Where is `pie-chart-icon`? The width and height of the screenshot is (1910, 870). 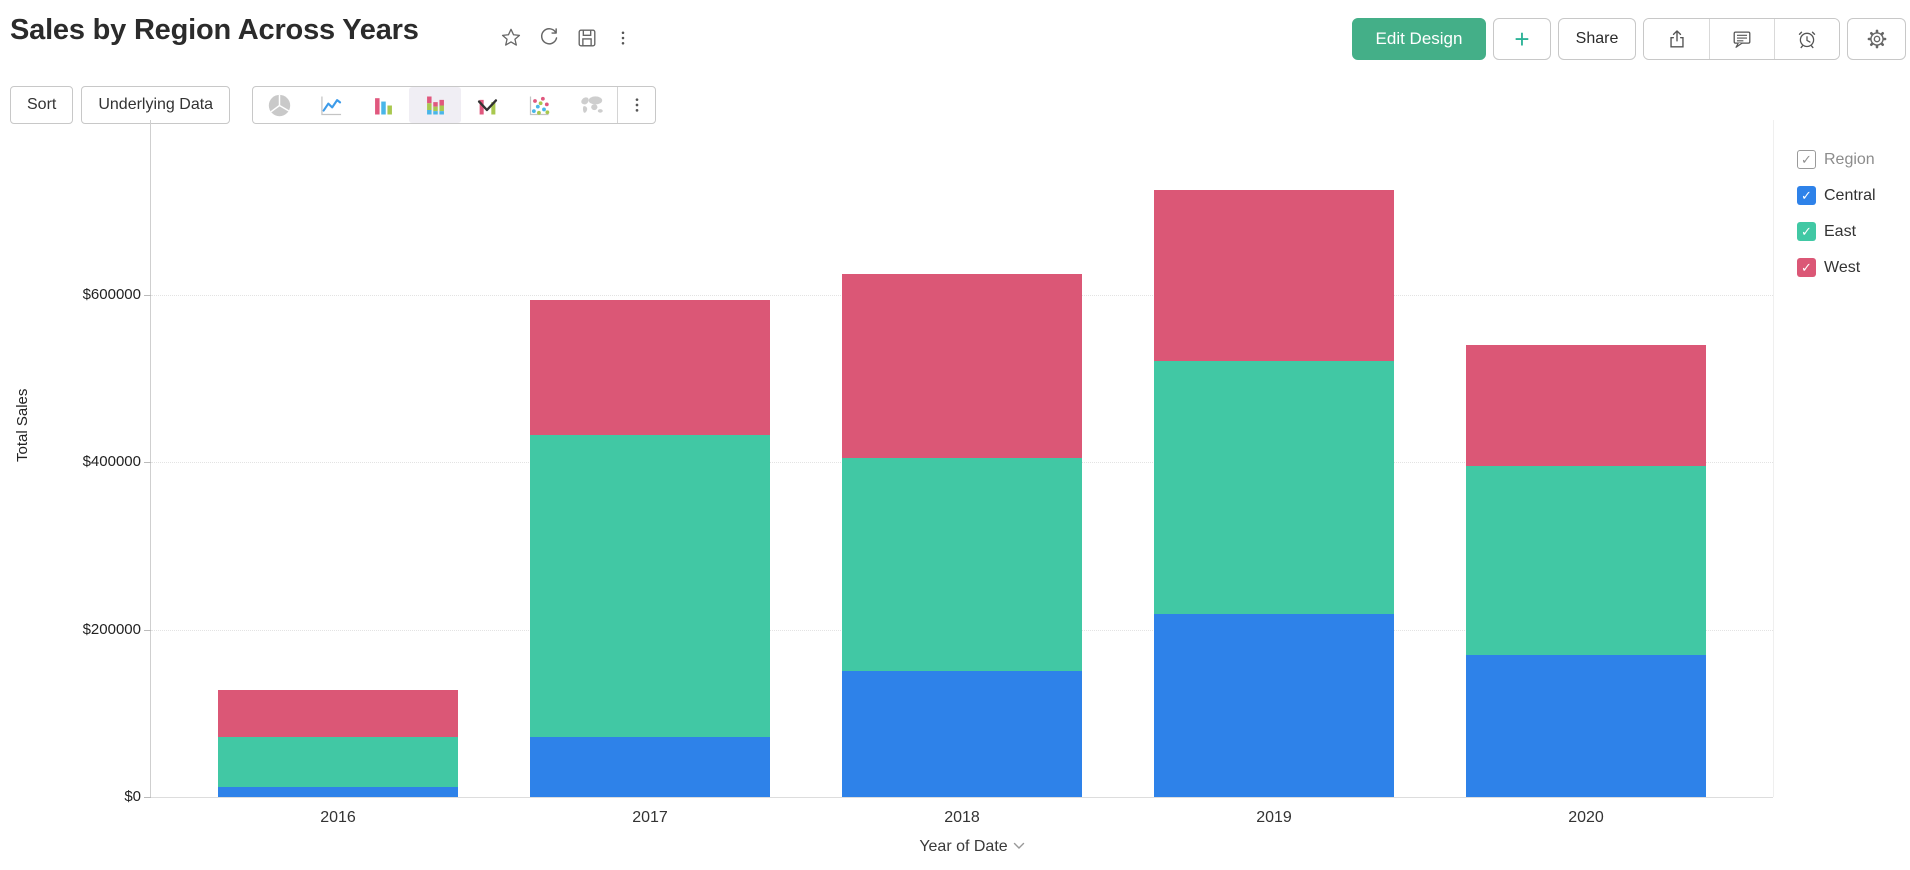 pie-chart-icon is located at coordinates (279, 105).